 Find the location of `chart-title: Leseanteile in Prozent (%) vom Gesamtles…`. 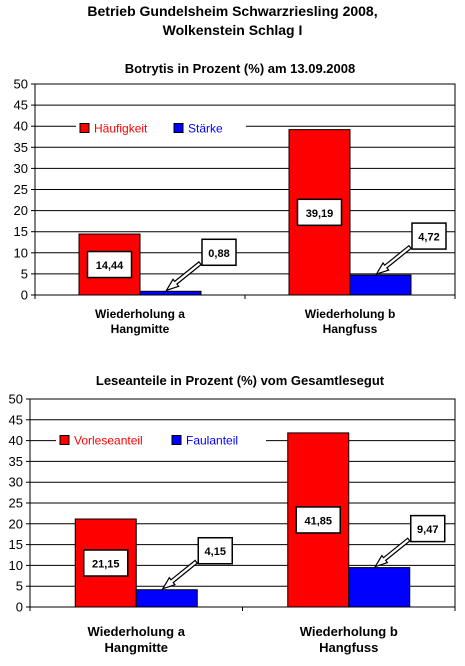

chart-title: Leseanteile in Prozent (%) vom Gesamtles… is located at coordinates (240, 380).